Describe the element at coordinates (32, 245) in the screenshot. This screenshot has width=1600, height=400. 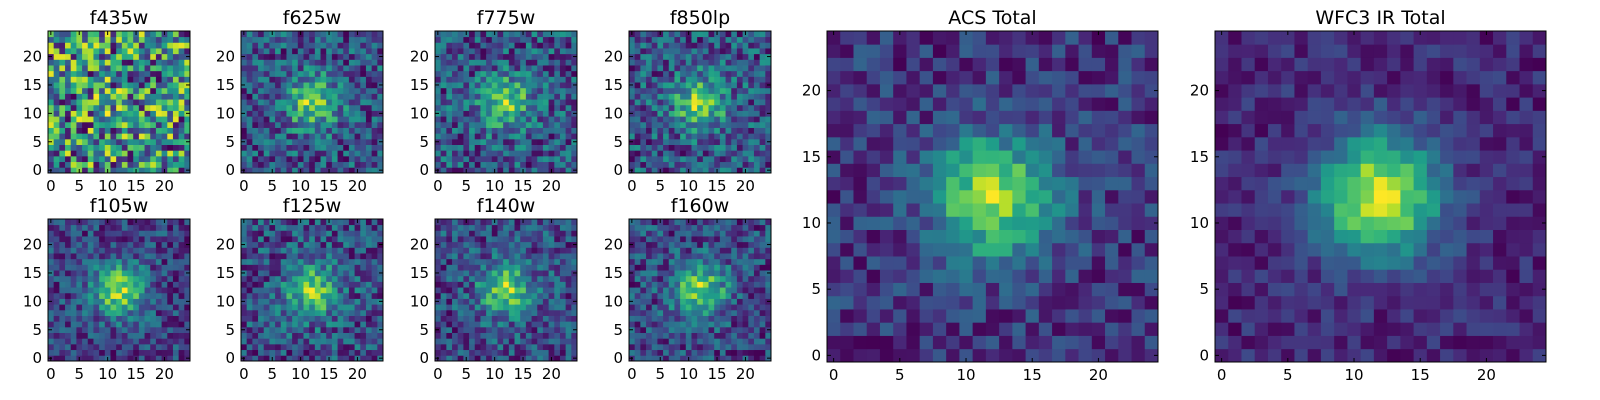
I see `y-tick-label: 20` at that location.